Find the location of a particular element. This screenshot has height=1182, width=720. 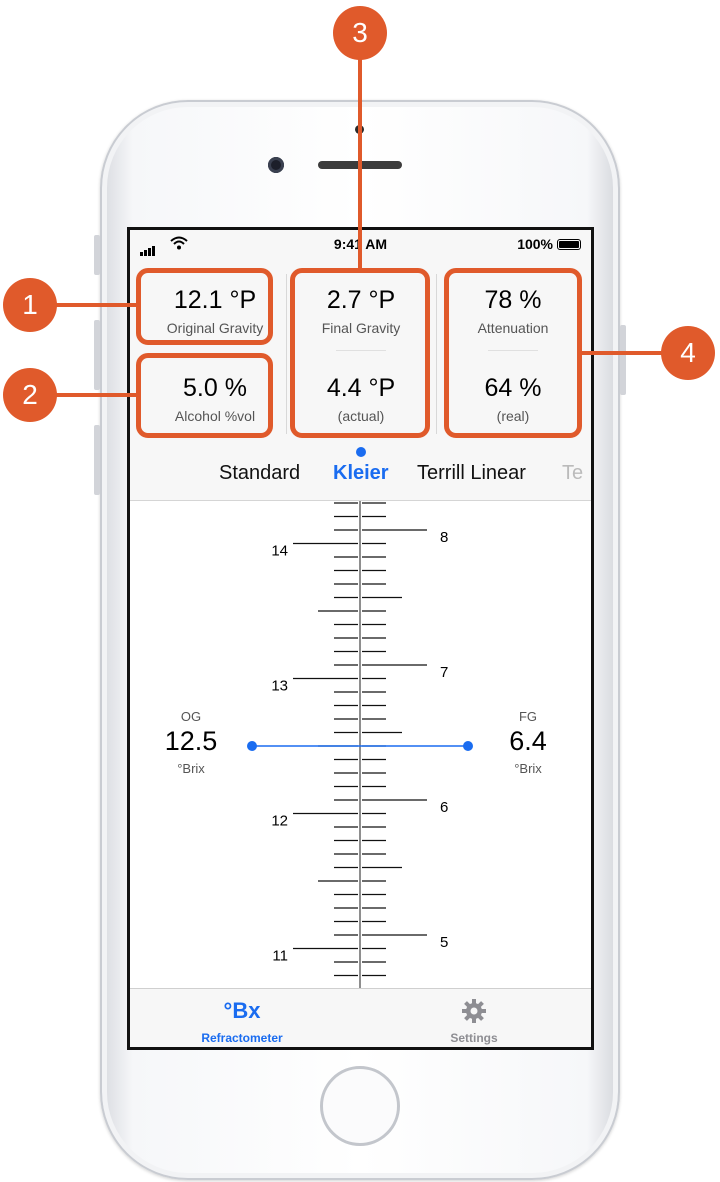

tab-terrill-cubic: Te is located at coordinates (573, 473).